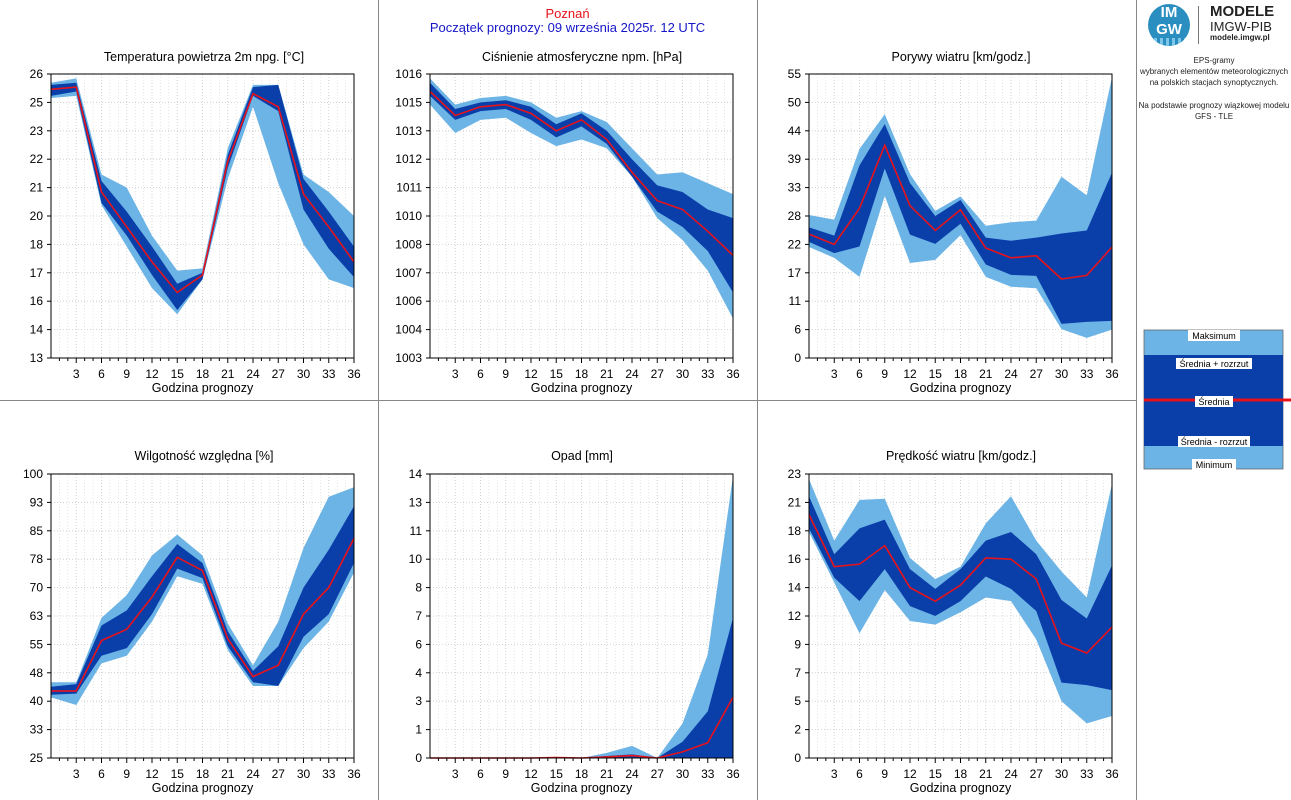 The height and width of the screenshot is (800, 1291). I want to click on desc-line3: na polskich stacjach synoptycznych., so click(1214, 82).